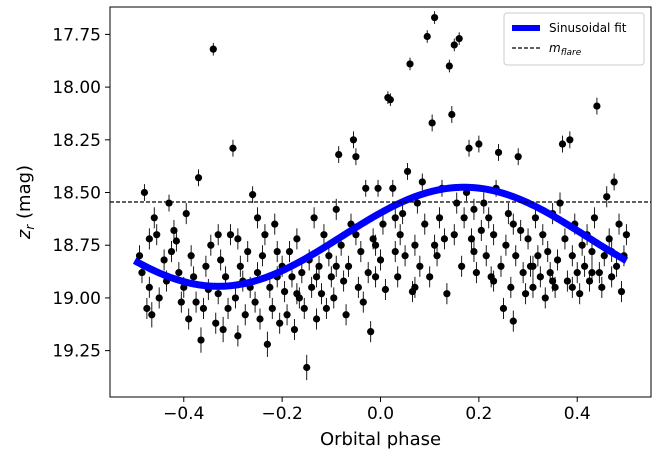 This screenshot has height=460, width=661. I want to click on y-tick-label: 18.75, so click(76, 246).